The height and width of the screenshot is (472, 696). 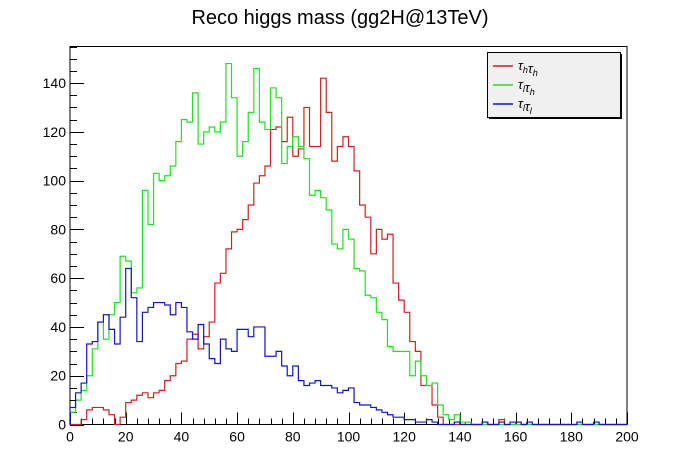 I want to click on legend-label-0: τhτh, so click(x=528, y=68).